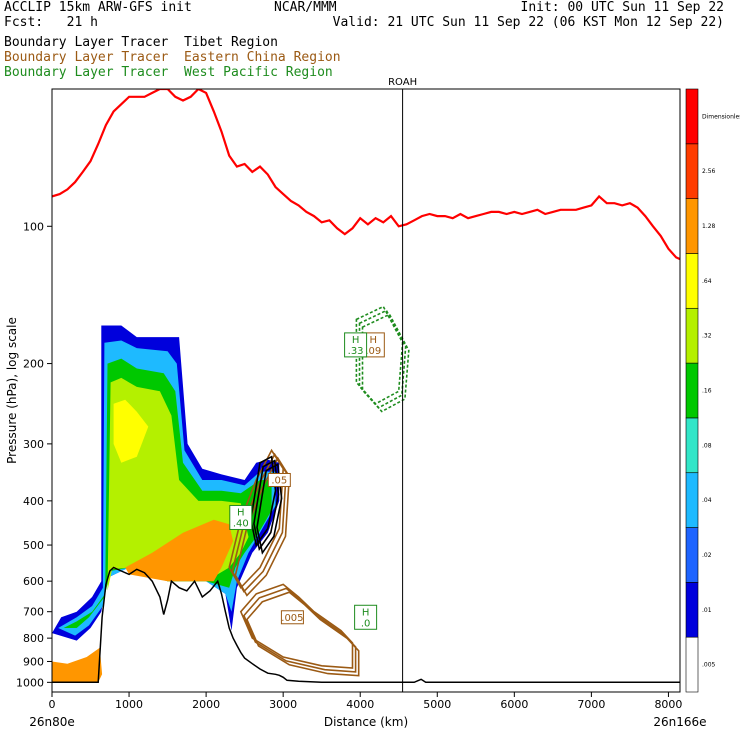 This screenshot has width=740, height=740. Describe the element at coordinates (707, 555) in the screenshot. I see `colorbar-label: .02` at that location.